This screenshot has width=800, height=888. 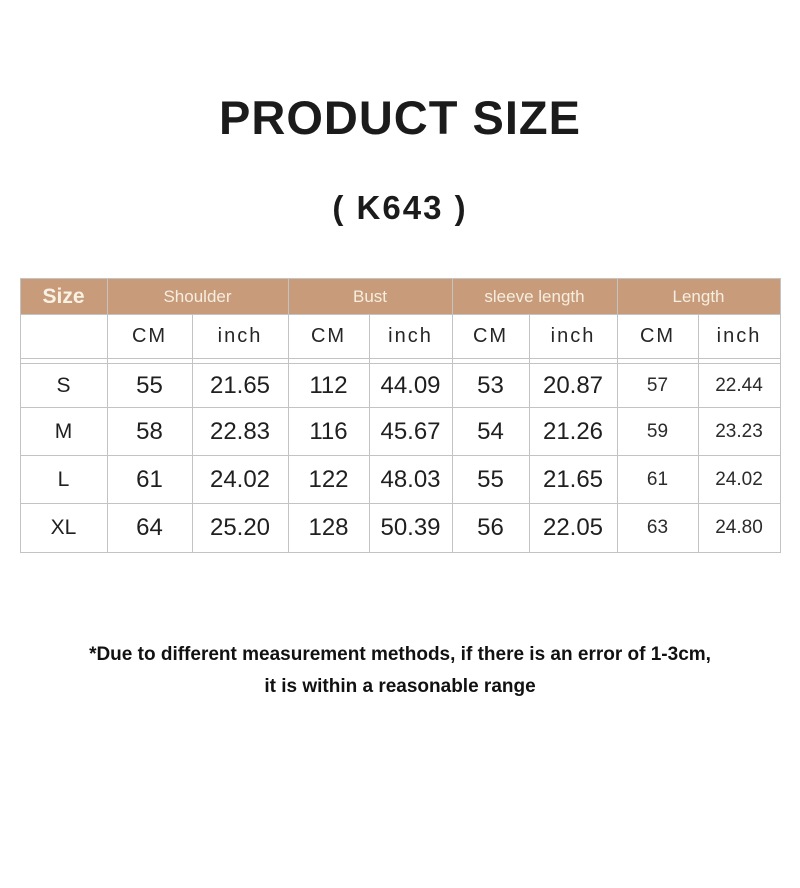 What do you see at coordinates (63, 336) in the screenshot?
I see `unit-cell-empty` at bounding box center [63, 336].